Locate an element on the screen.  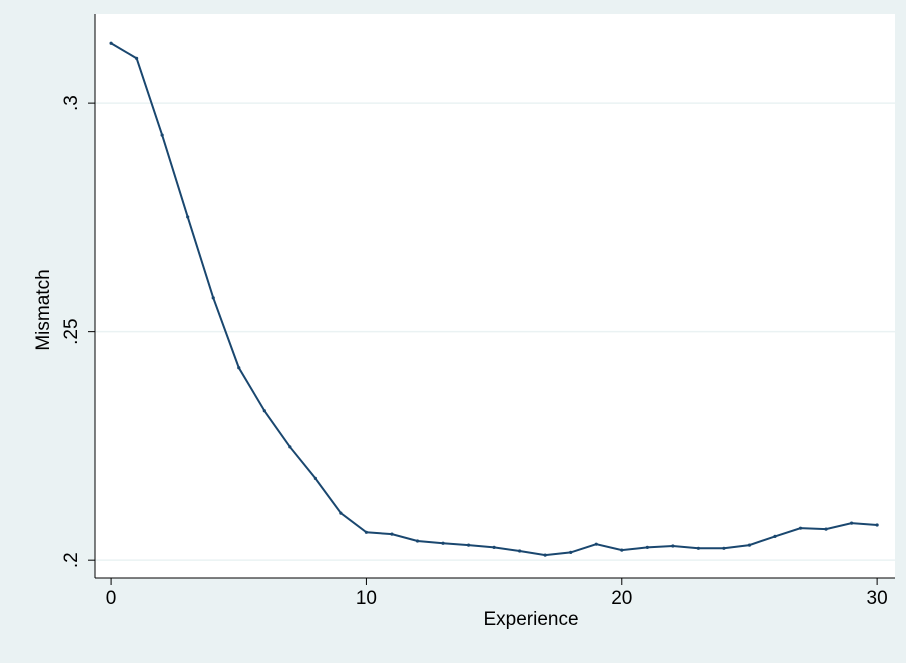
y-tick-label: .25 is located at coordinates (71, 331).